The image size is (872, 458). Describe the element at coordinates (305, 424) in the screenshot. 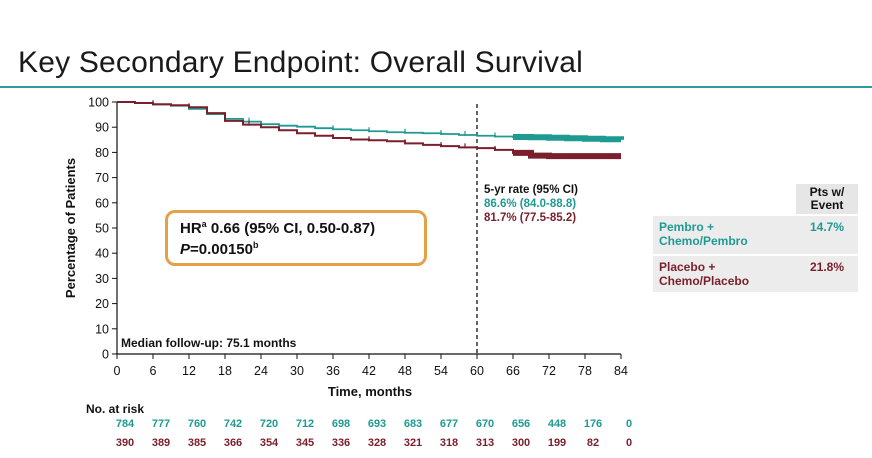

I see `risk-count: 712` at that location.